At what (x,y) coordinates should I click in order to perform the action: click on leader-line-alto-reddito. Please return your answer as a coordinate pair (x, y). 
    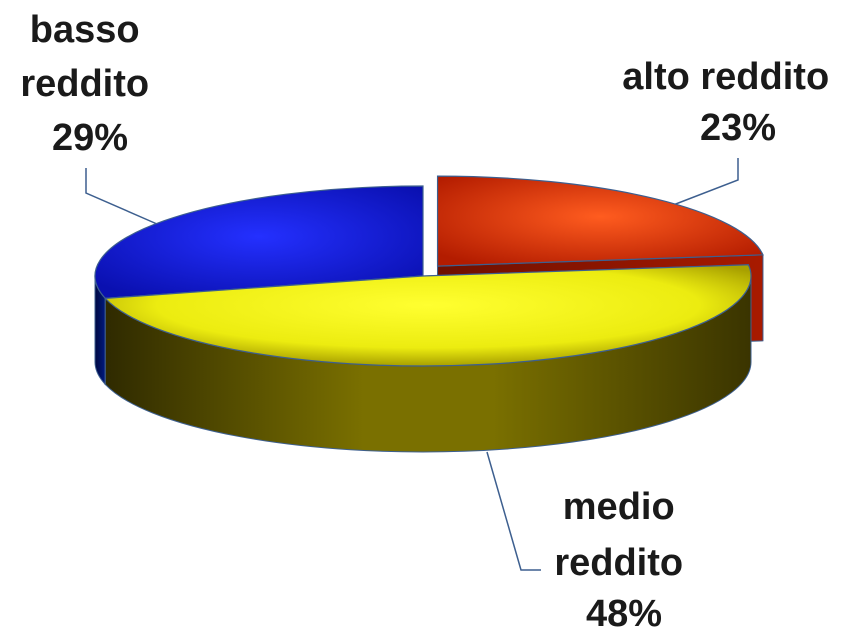
    Looking at the image, I should click on (696, 185).